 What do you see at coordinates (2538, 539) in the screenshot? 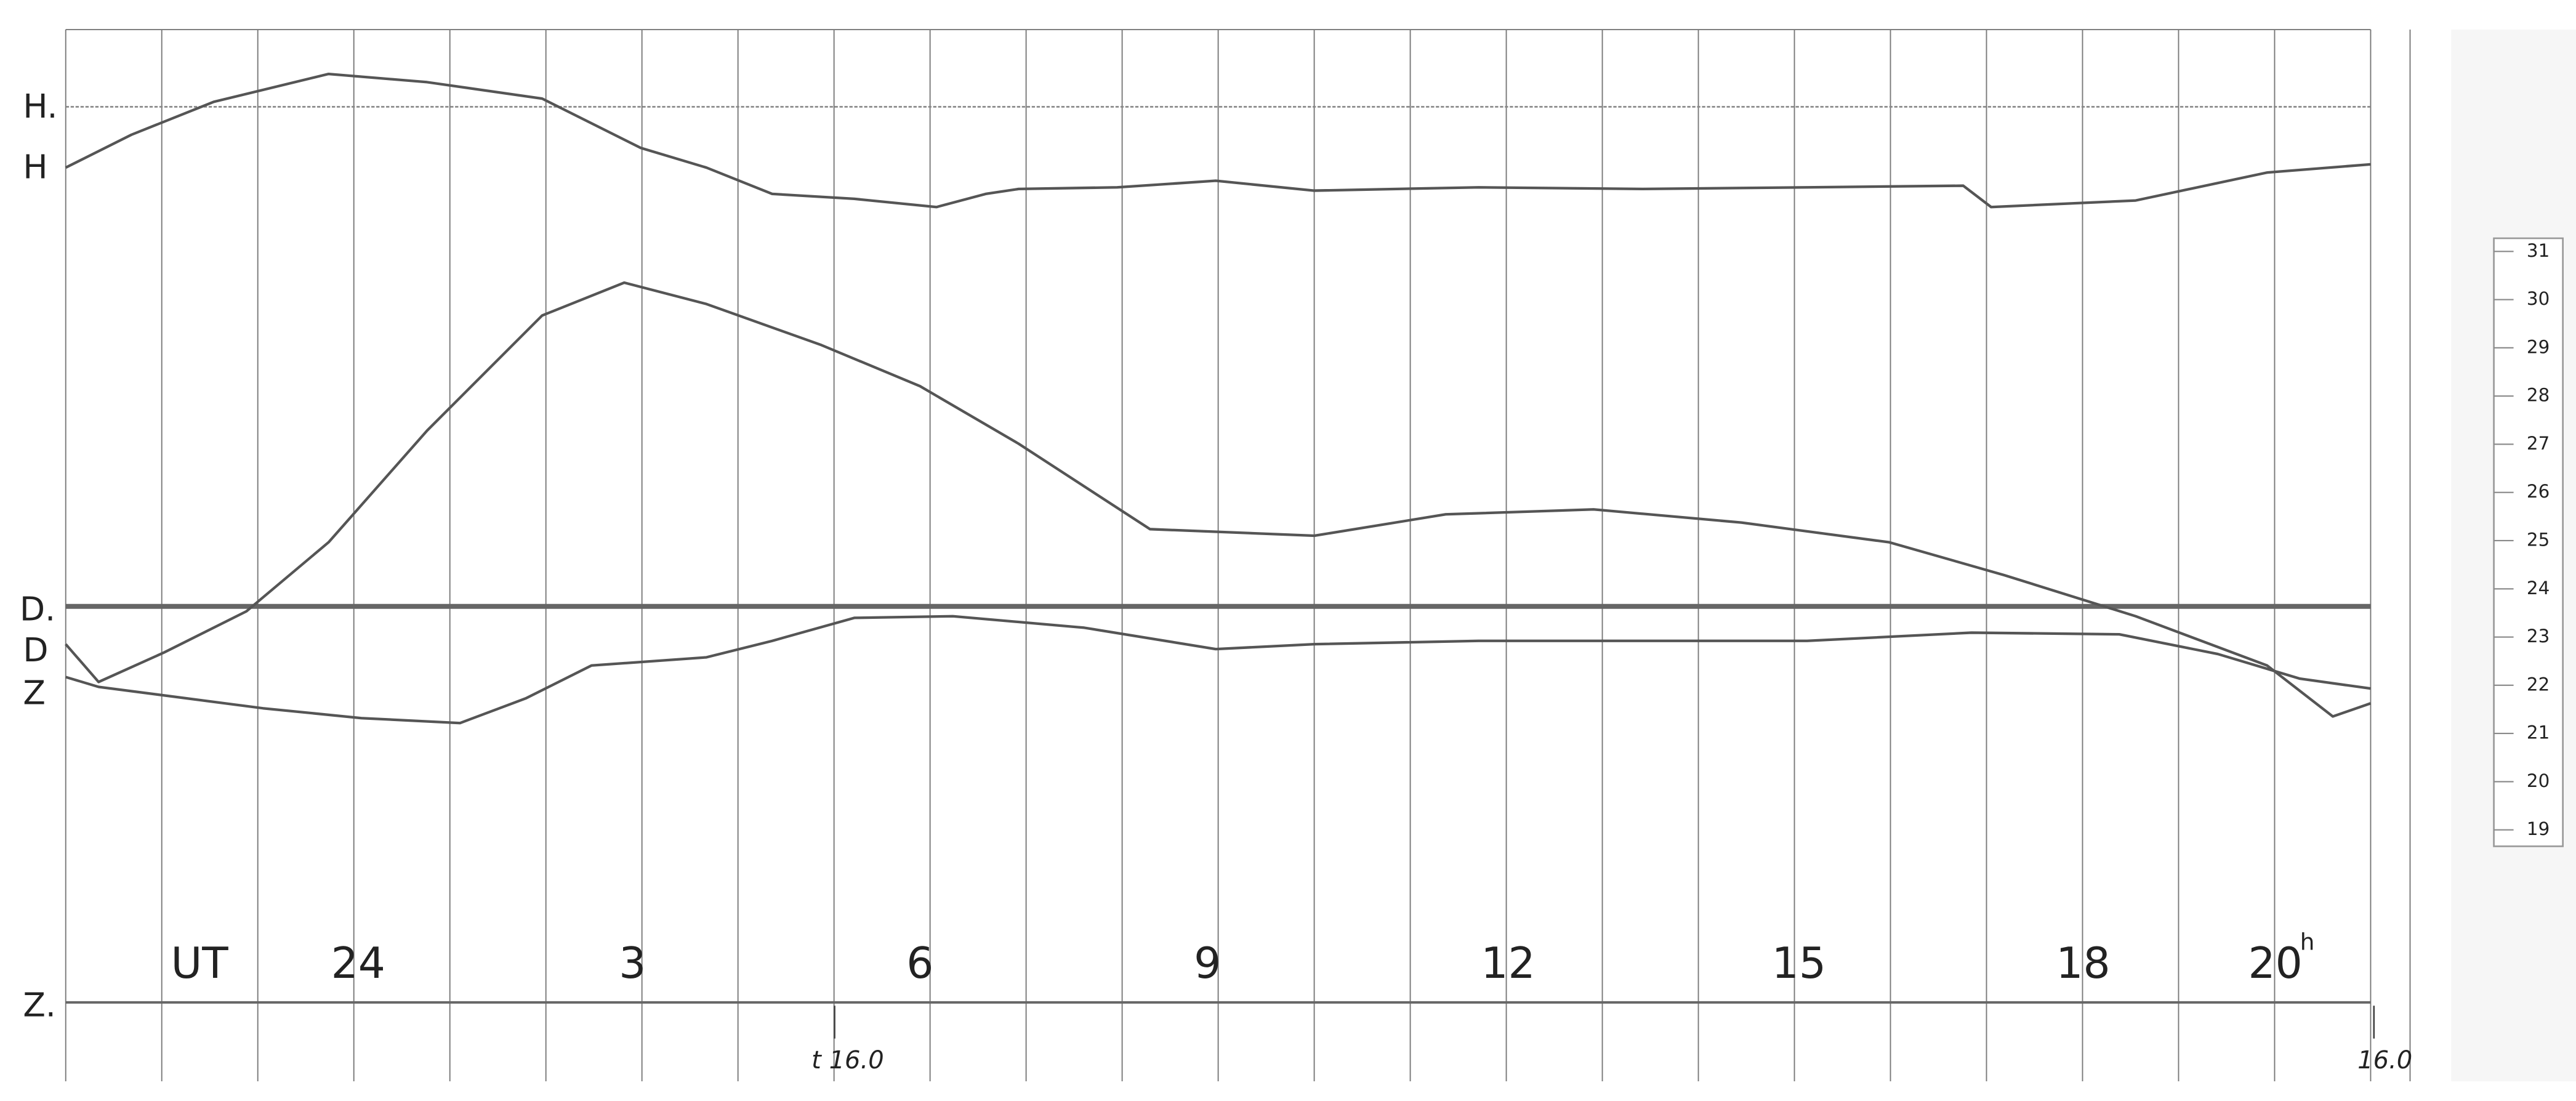
I see `scale-label: 25` at bounding box center [2538, 539].